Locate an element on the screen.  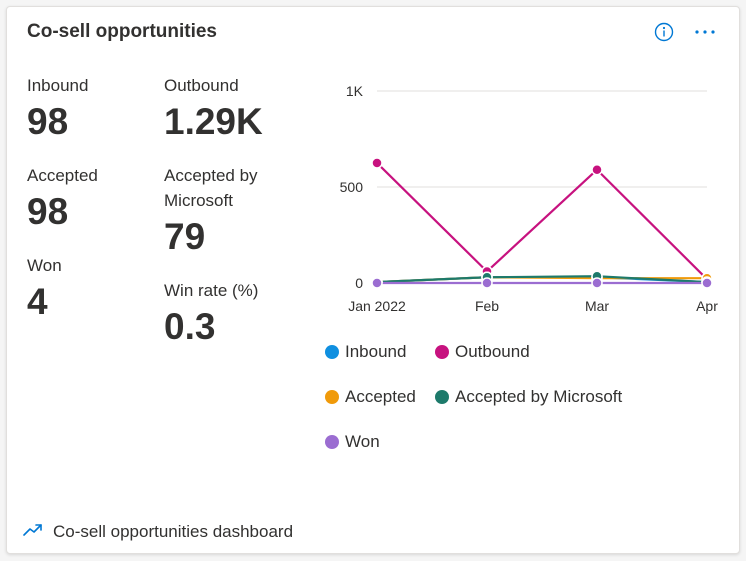
kpi-value: 1.29K is located at coordinates (213, 121).